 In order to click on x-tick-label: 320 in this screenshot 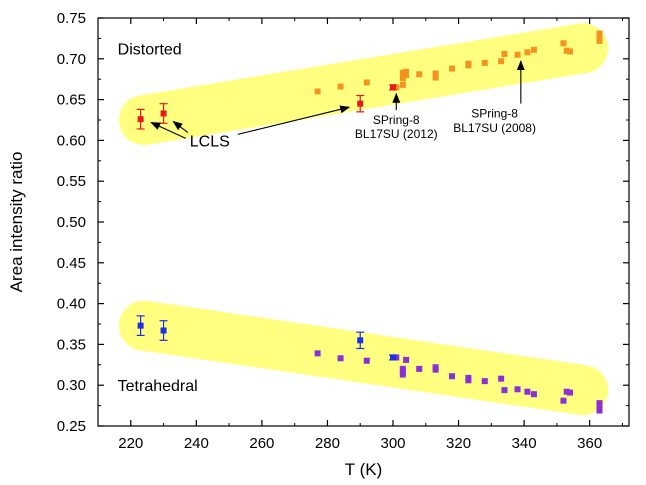, I will do `click(458, 443)`.